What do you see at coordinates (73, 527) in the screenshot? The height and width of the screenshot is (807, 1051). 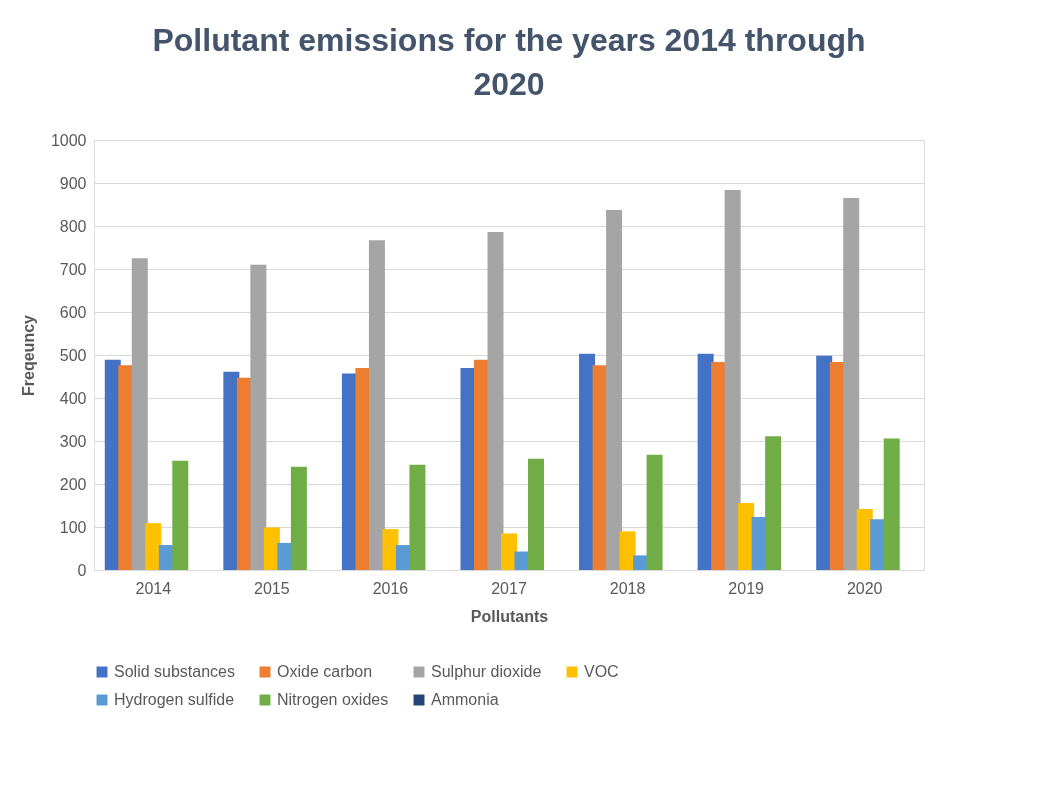 I see `y-tick-label: 100` at bounding box center [73, 527].